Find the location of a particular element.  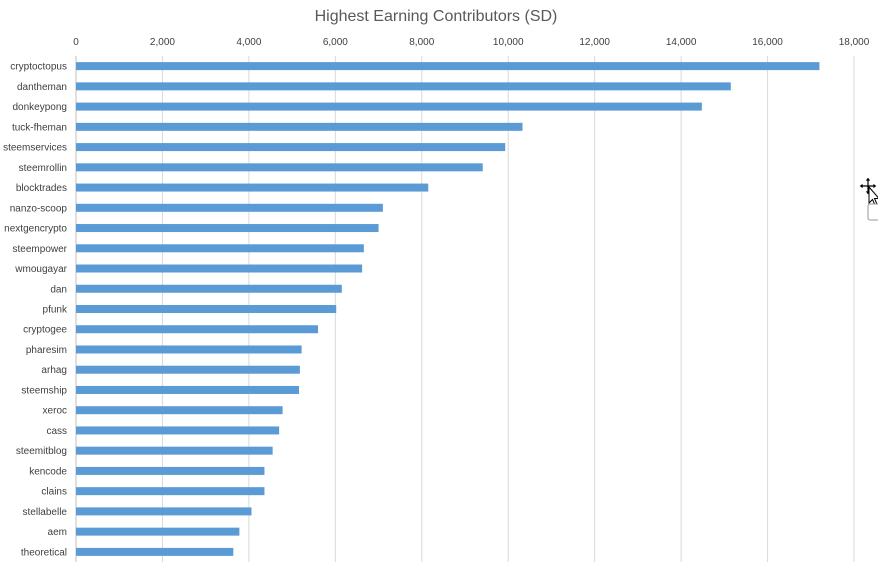

category-label: dan is located at coordinates (58, 289).